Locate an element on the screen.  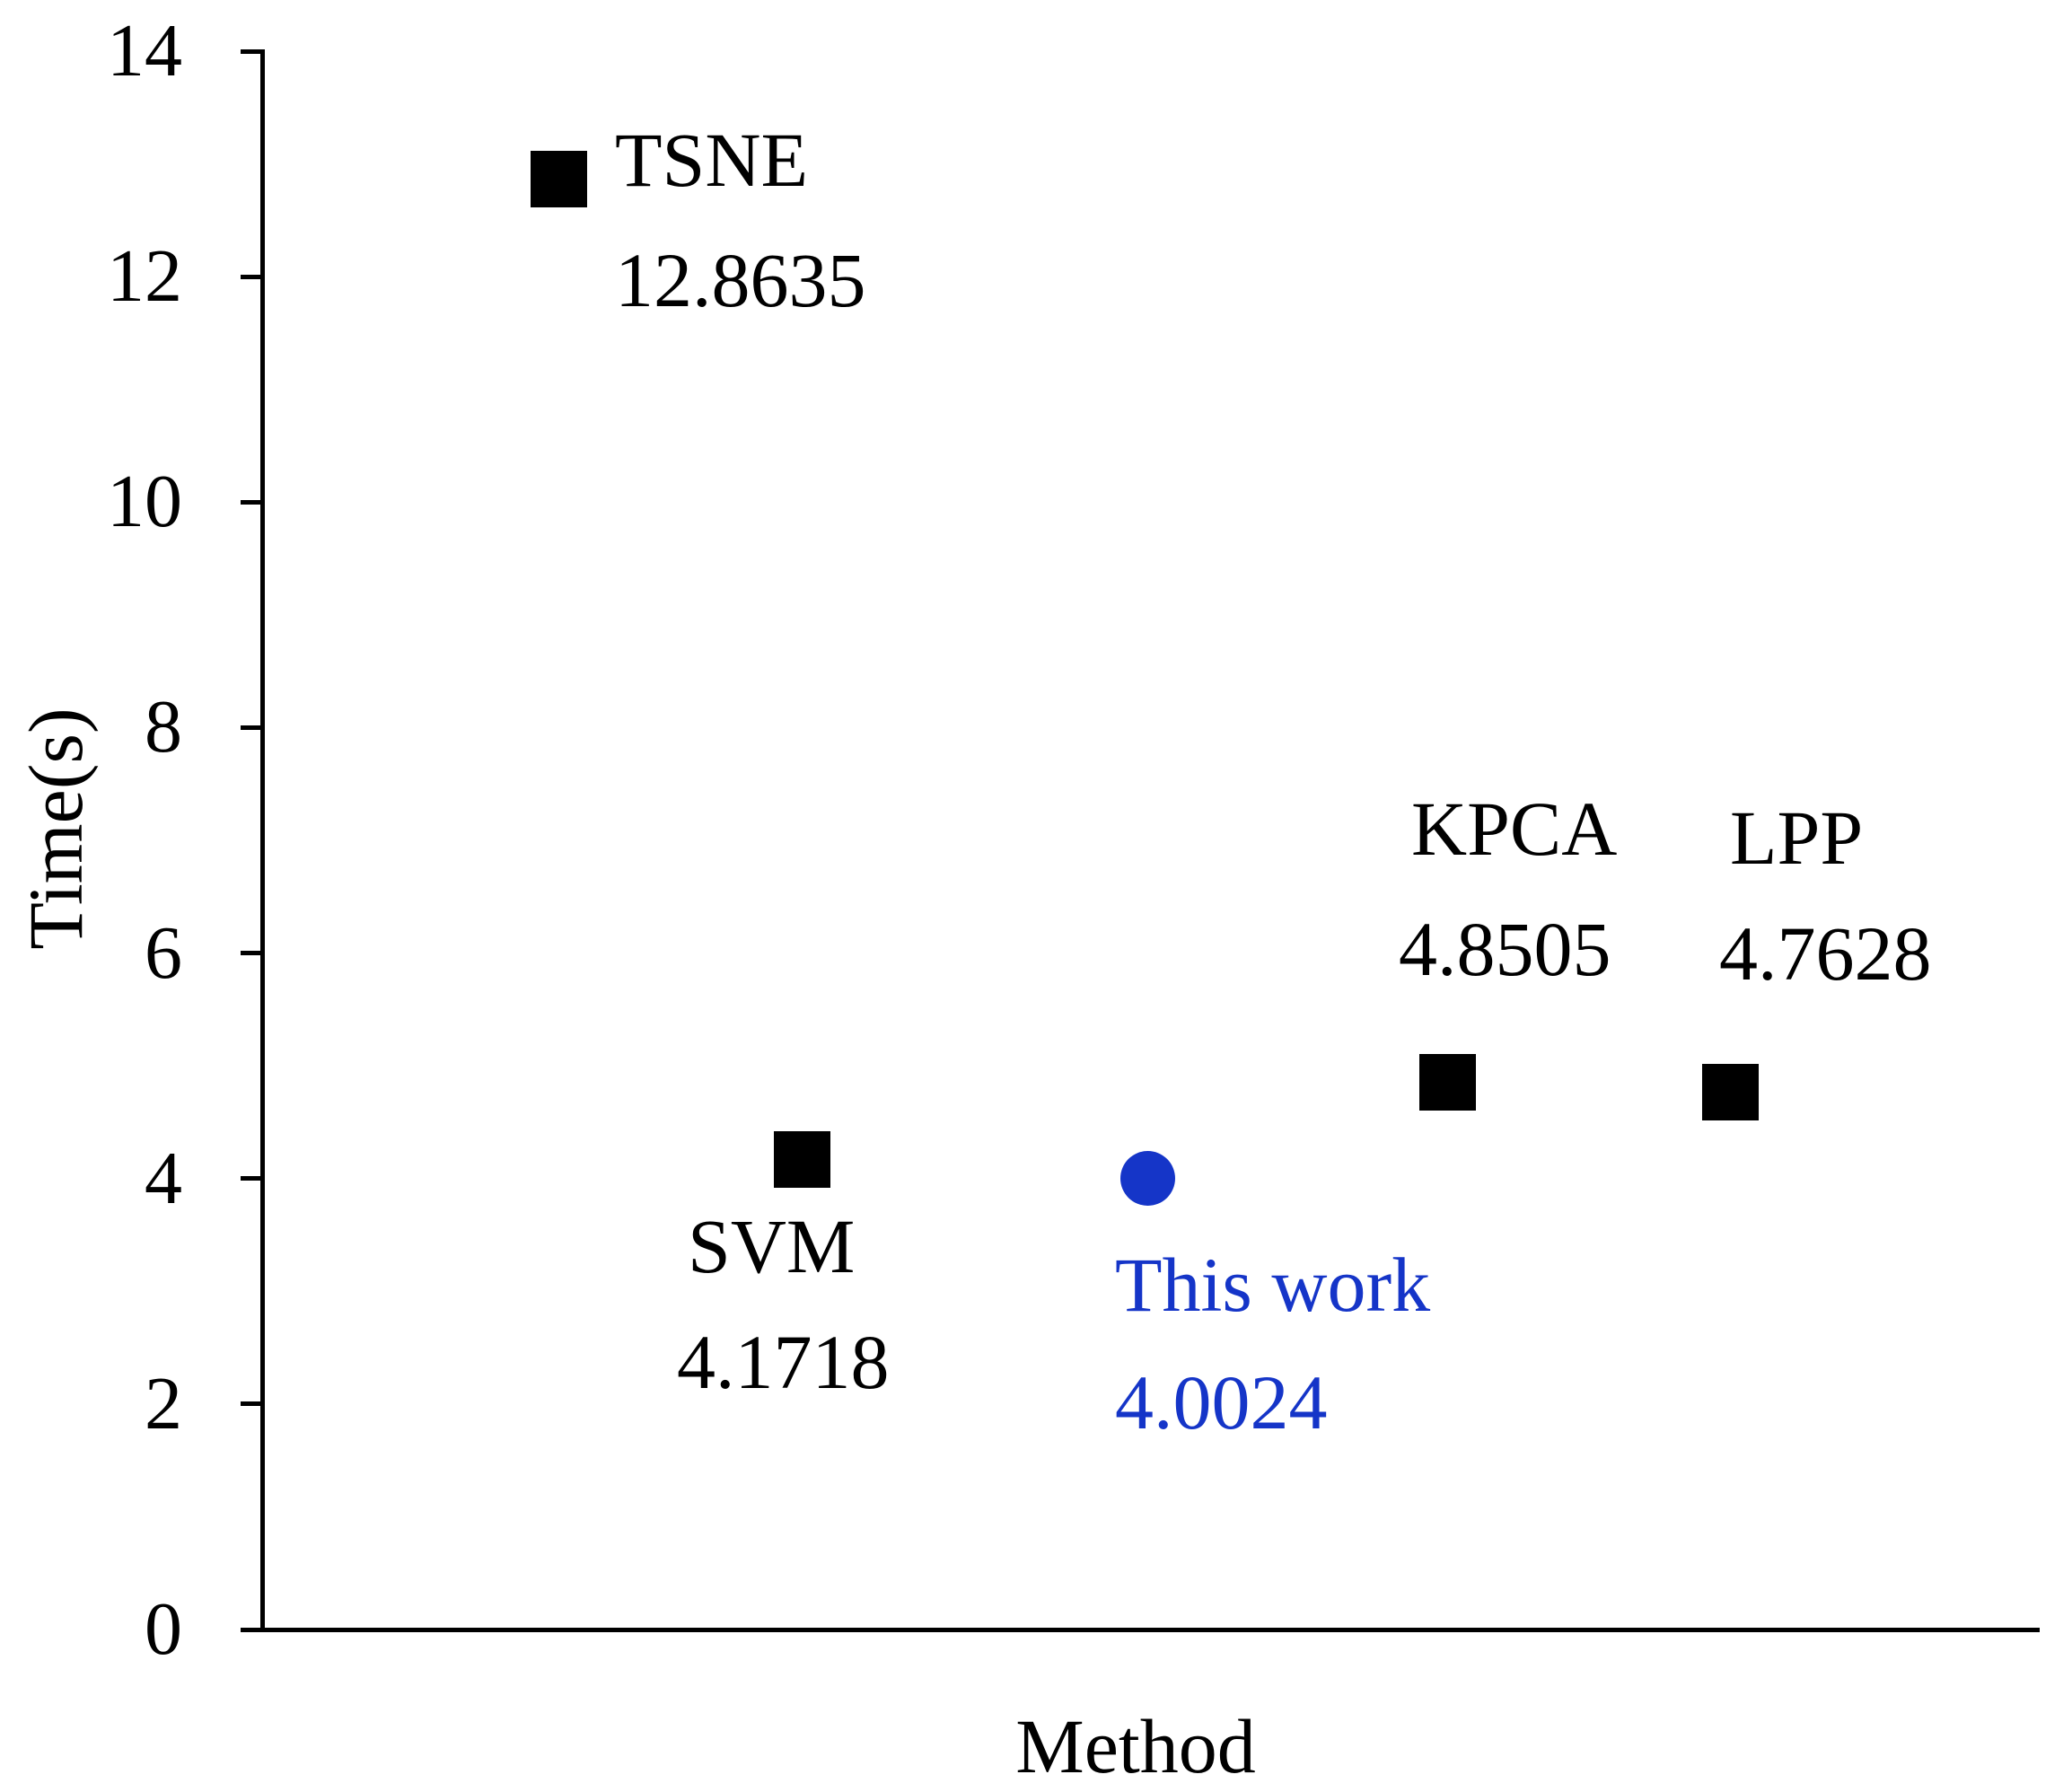
y-axis-line is located at coordinates (263, 841).